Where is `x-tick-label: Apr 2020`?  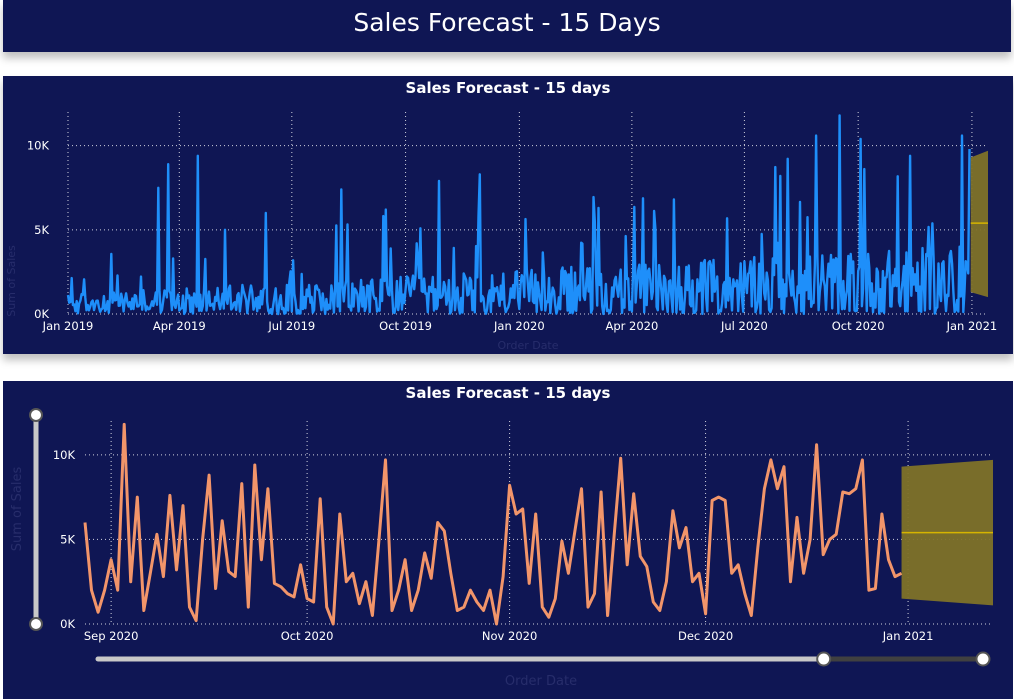 x-tick-label: Apr 2020 is located at coordinates (631, 326).